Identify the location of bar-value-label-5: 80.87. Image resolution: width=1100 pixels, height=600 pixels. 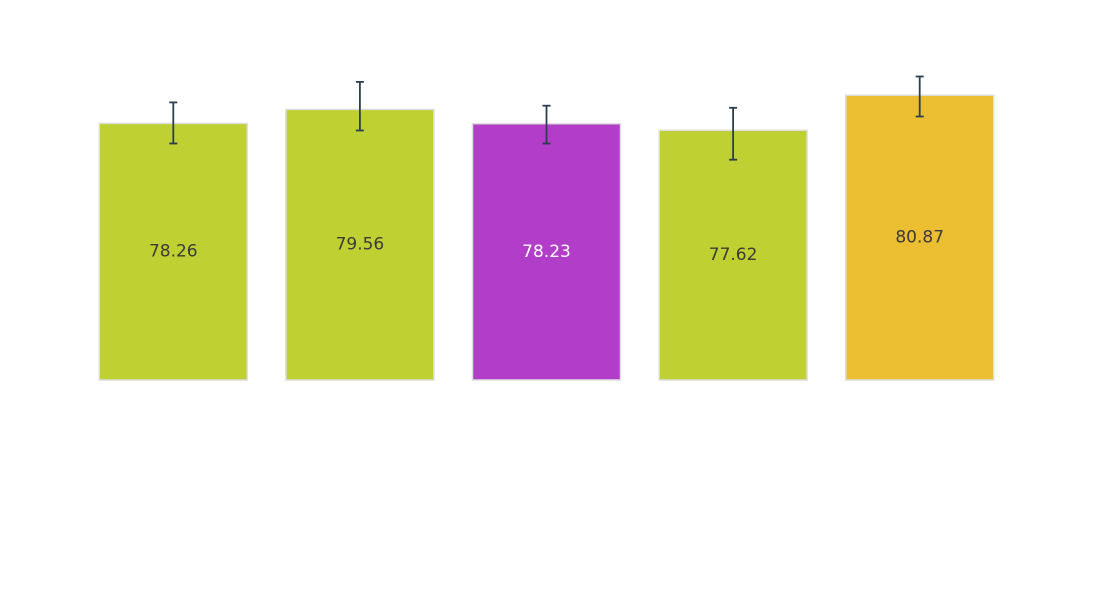
(919, 238).